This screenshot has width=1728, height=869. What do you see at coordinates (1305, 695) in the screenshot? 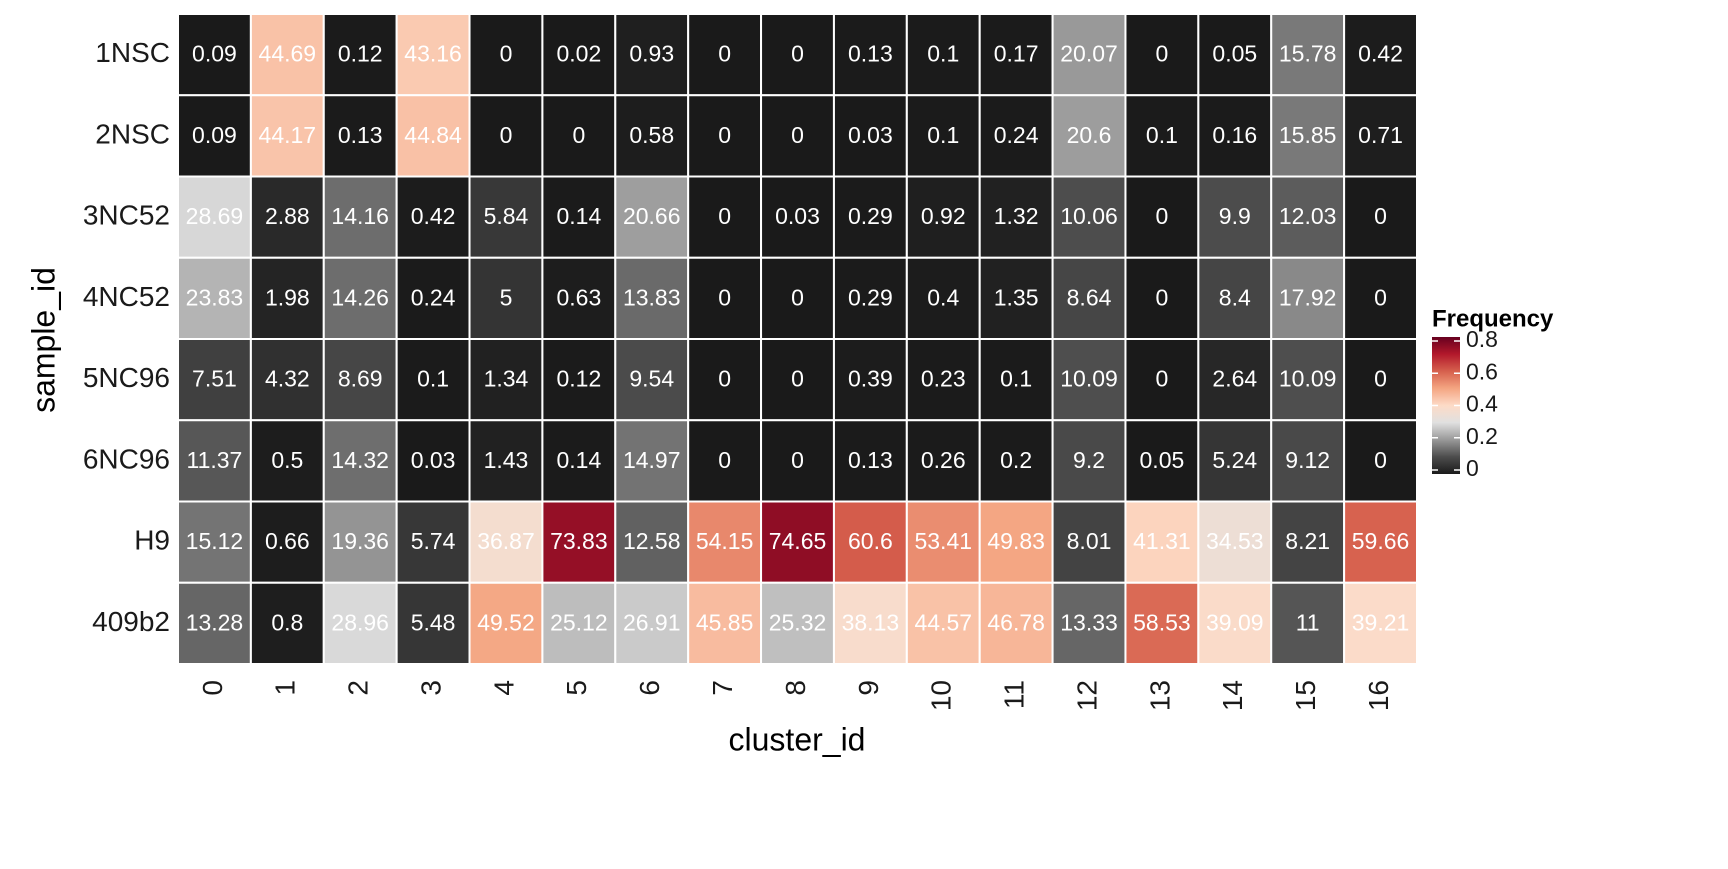
I see `x-tick-label: 15` at bounding box center [1305, 695].